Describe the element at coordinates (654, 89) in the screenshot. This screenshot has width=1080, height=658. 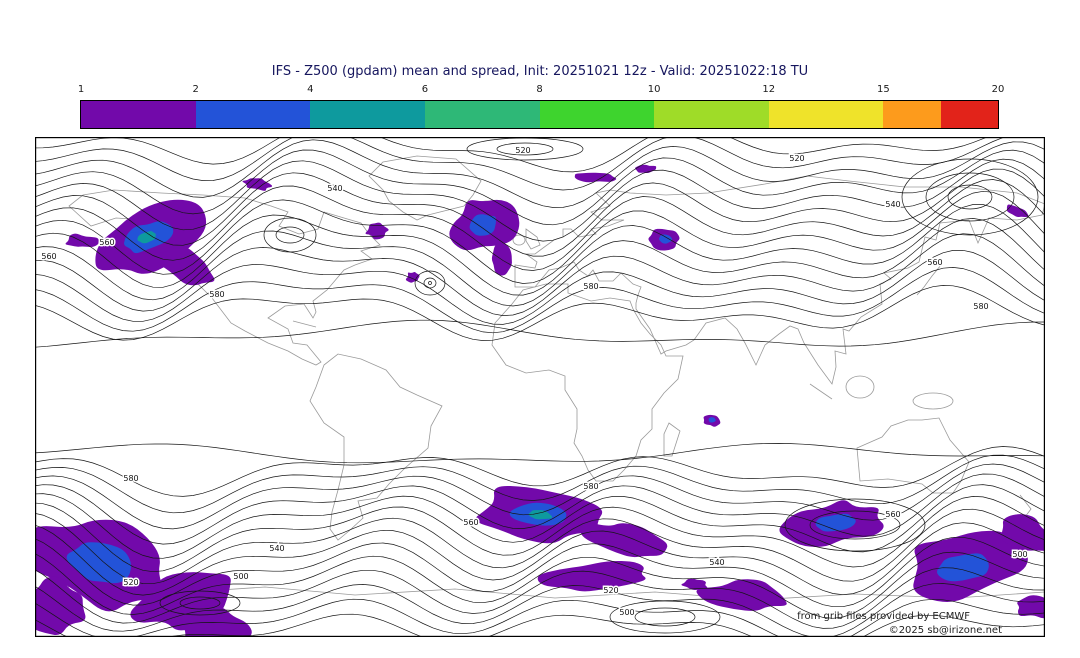
I see `colorbar-tick-label: 10` at that location.